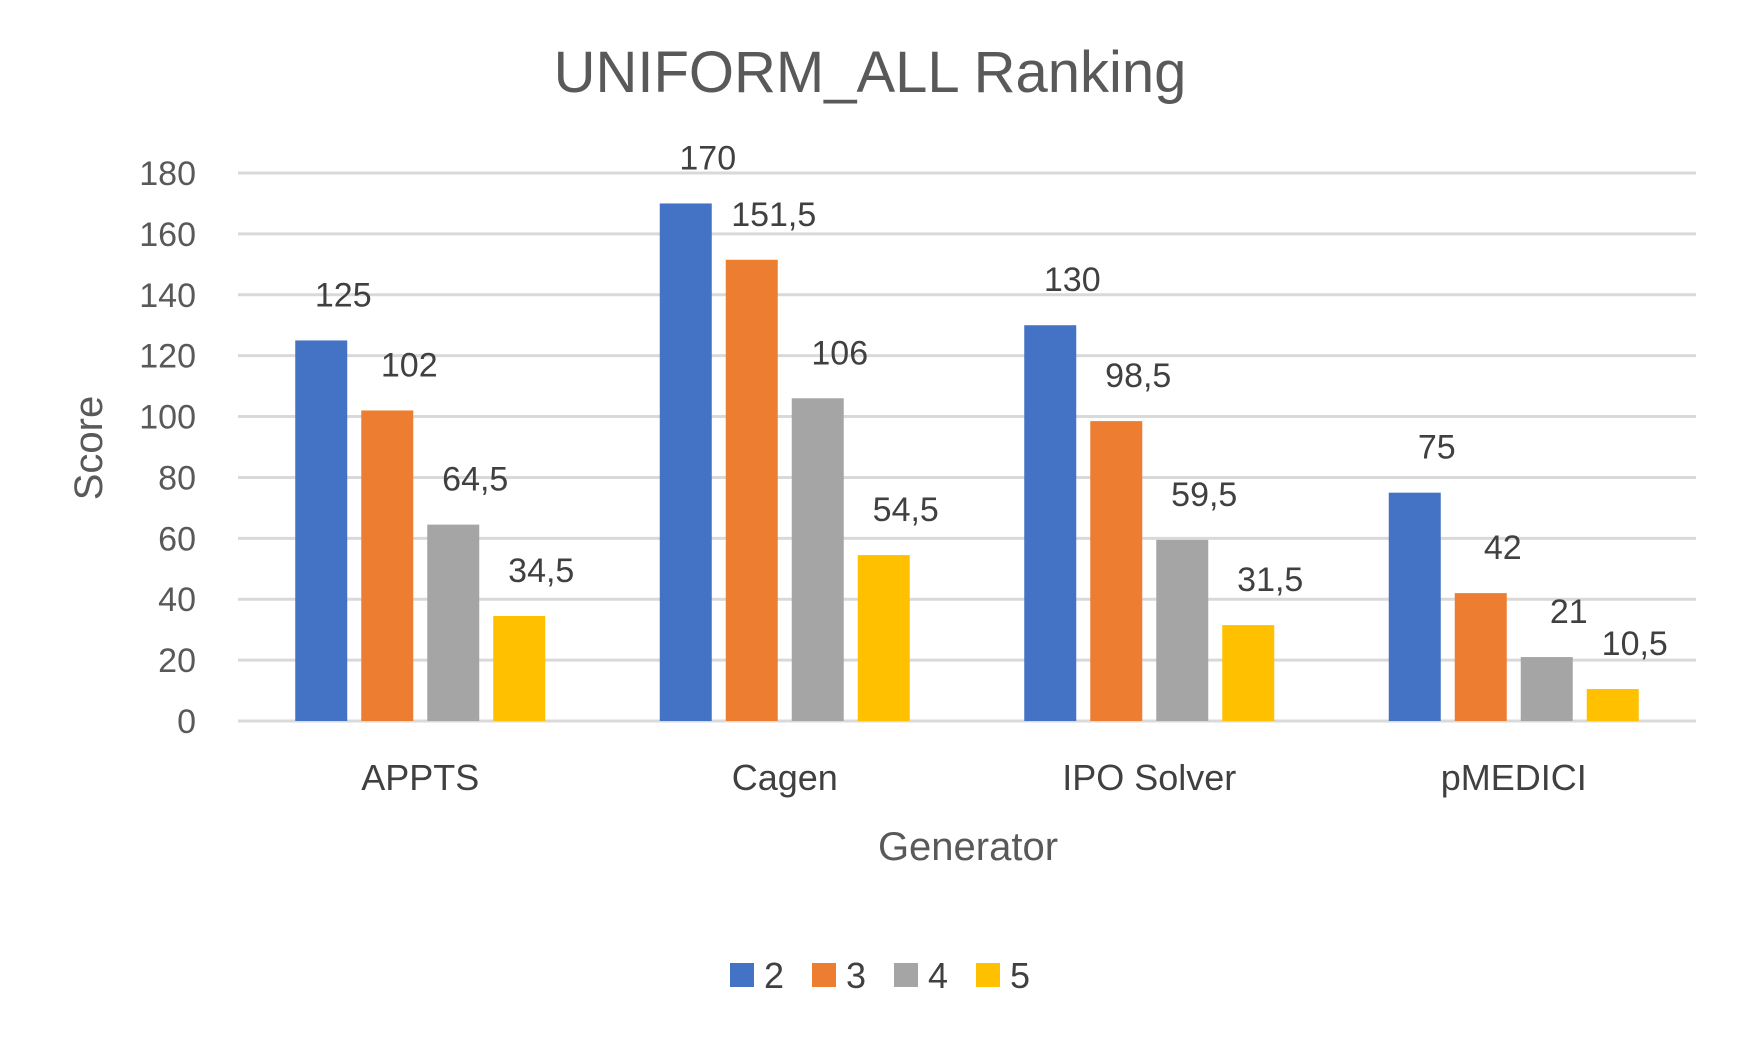 The image size is (1740, 1038). What do you see at coordinates (938, 975) in the screenshot?
I see `legend-label: 4` at bounding box center [938, 975].